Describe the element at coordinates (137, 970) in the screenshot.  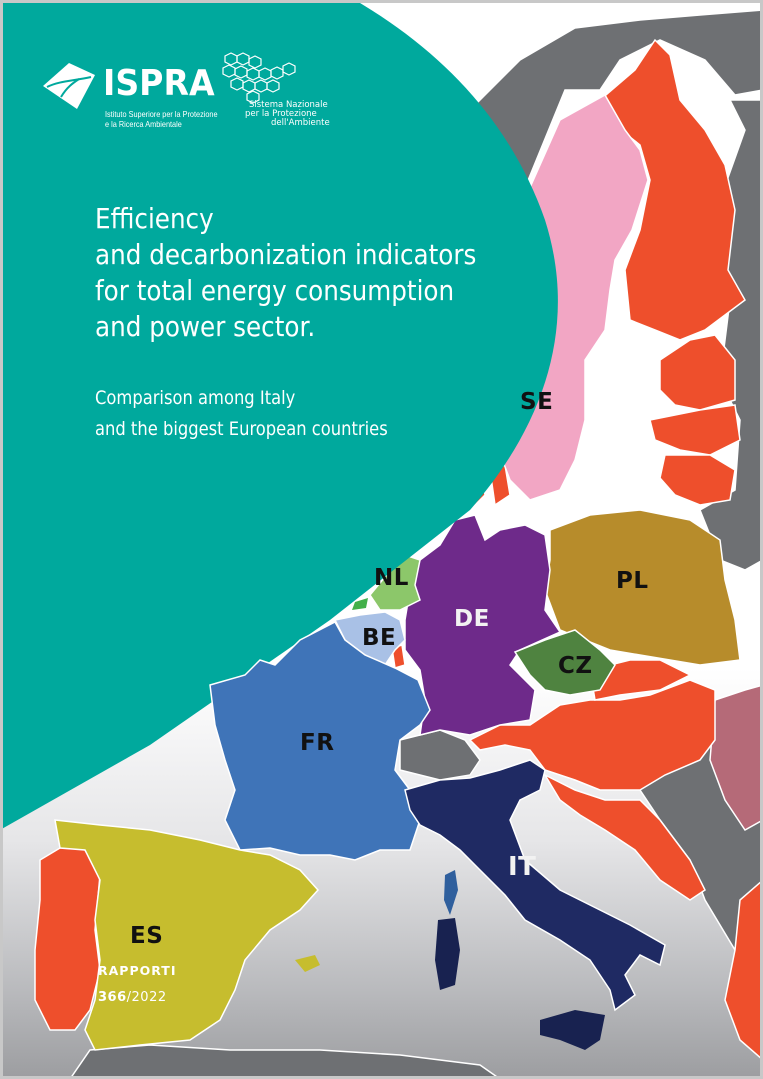
I see `series-label: RAPPORTI` at that location.